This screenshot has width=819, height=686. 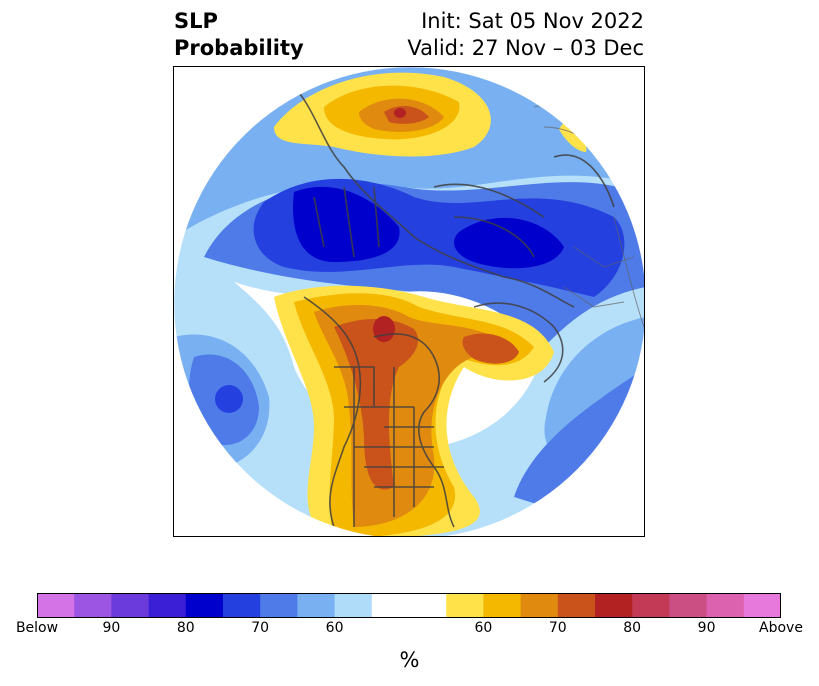 I want to click on colorbar, so click(x=409, y=605).